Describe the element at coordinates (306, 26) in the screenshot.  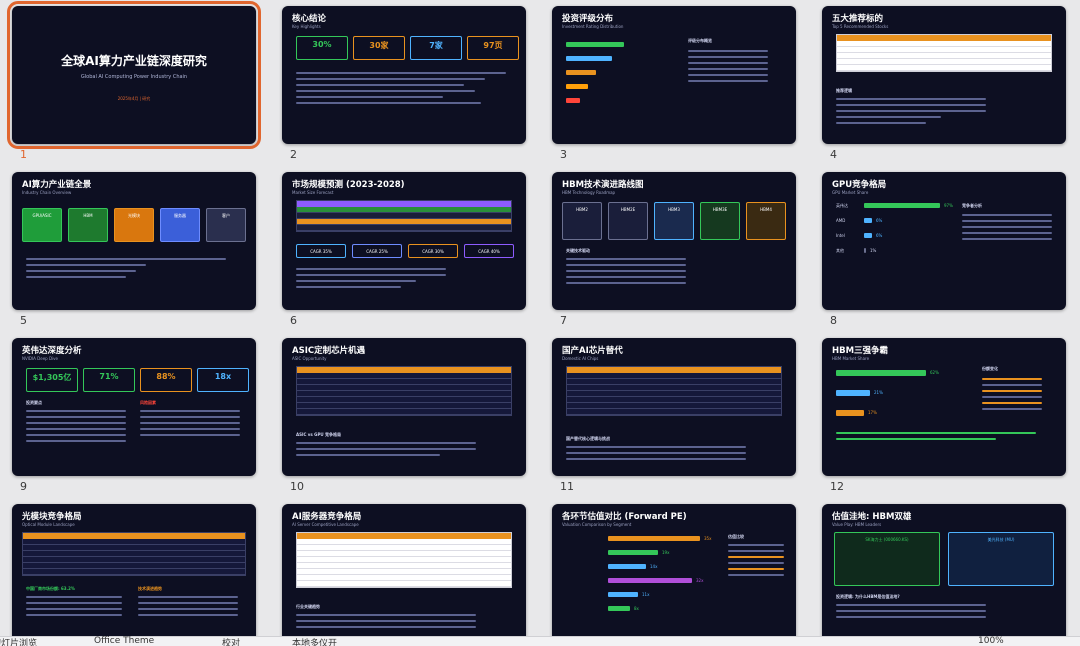
I see `slide-subtitle: Key Highlights` at that location.